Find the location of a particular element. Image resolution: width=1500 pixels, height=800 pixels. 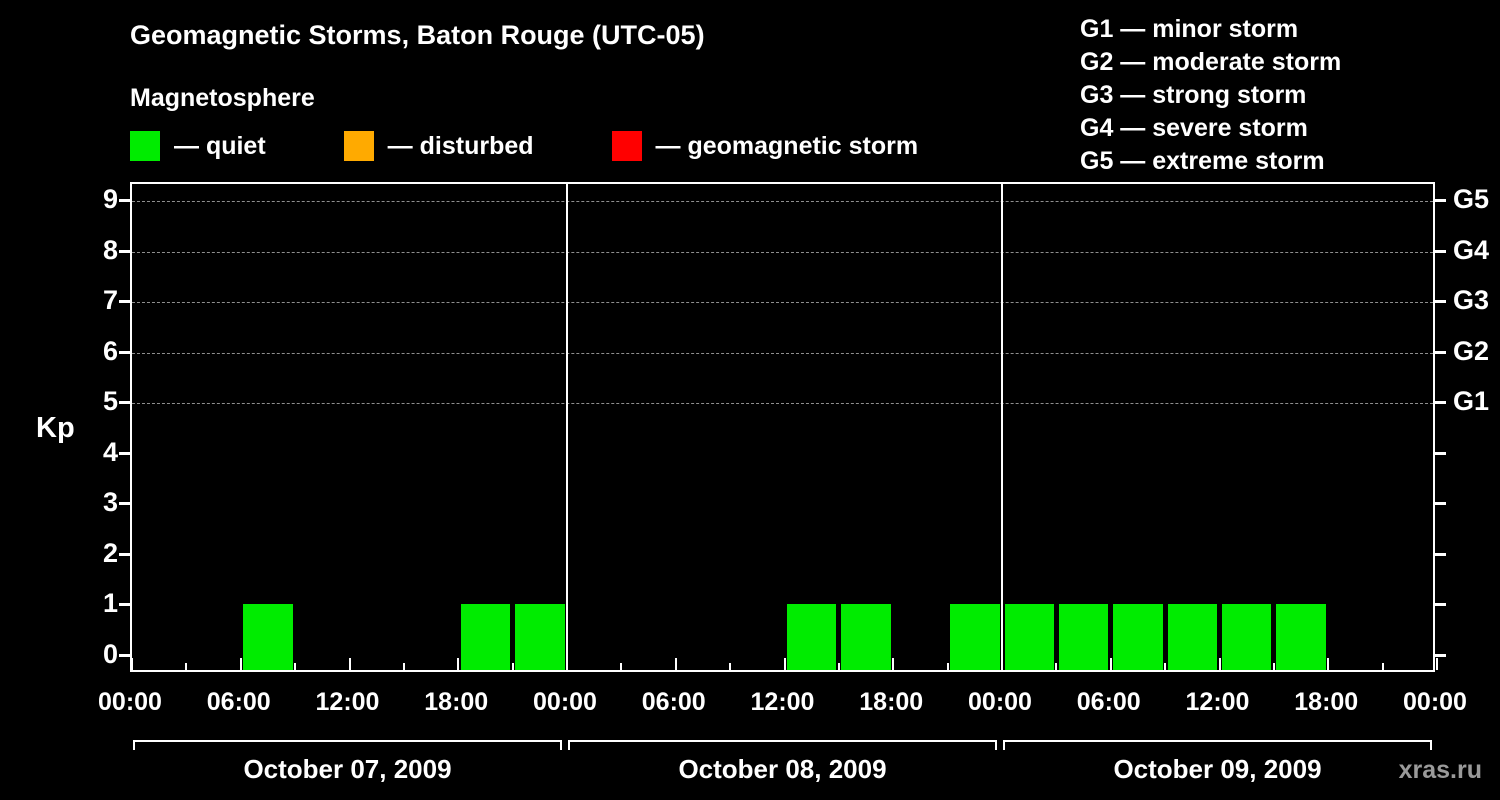

y-tick-label: 6 is located at coordinates (110, 350).